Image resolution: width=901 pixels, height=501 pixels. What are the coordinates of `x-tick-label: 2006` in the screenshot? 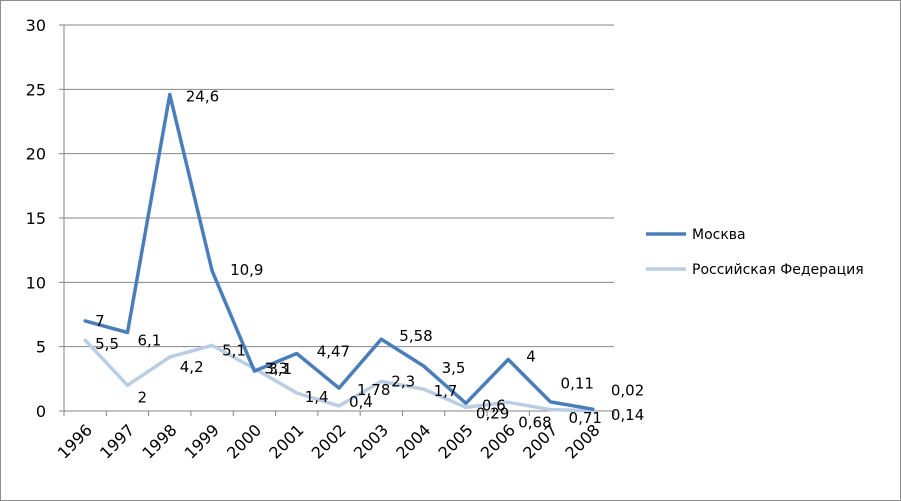 It's located at (498, 441).